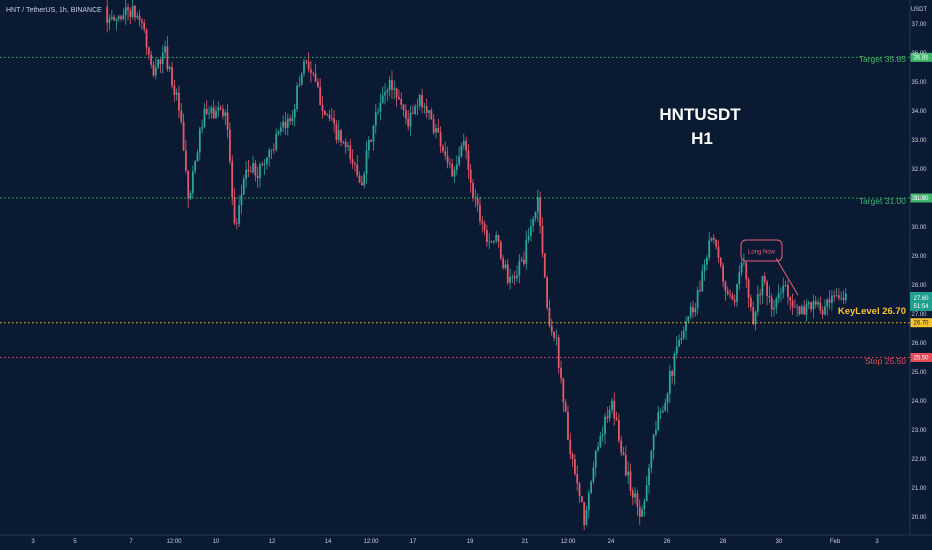  What do you see at coordinates (779, 542) in the screenshot?
I see `time-tick-15: 30` at bounding box center [779, 542].